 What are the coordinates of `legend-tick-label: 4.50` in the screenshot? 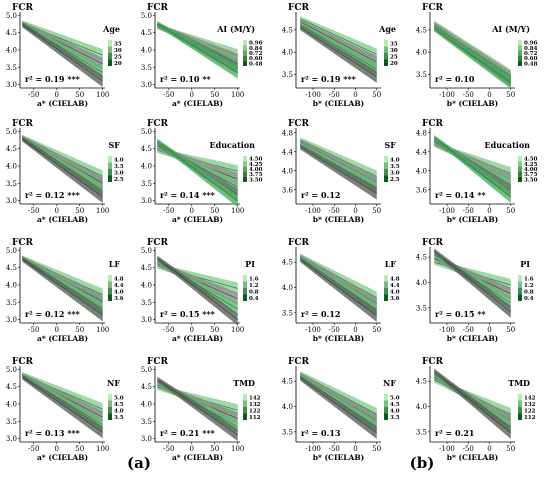 It's located at (531, 160).